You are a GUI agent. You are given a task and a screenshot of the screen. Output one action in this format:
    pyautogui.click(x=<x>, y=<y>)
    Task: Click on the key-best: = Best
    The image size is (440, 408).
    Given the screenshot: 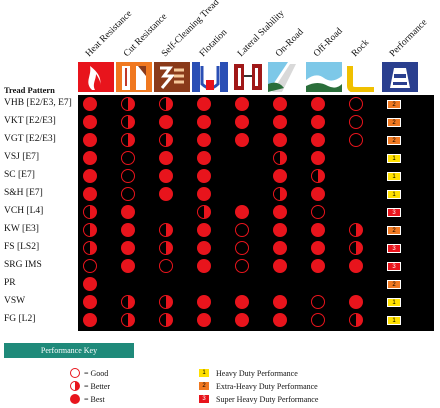 What is the action you would take?
    pyautogui.click(x=87, y=399)
    